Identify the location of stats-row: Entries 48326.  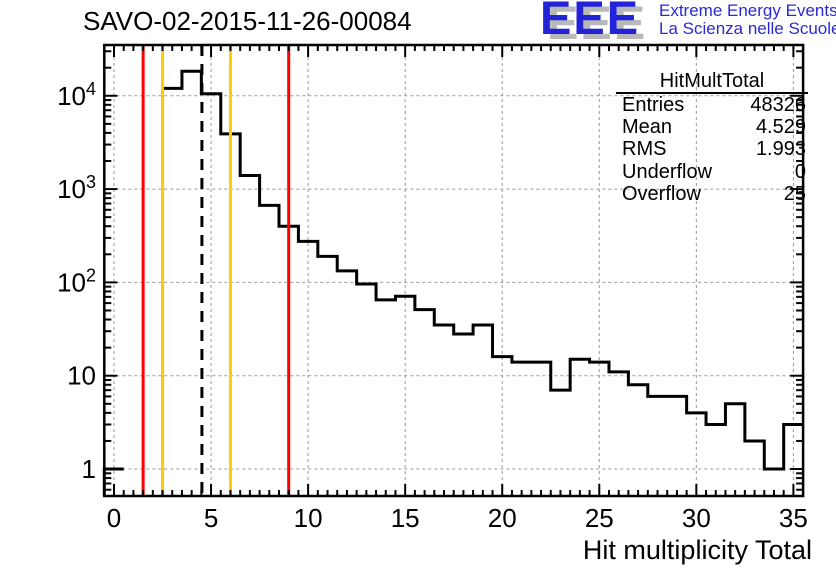
(712, 105).